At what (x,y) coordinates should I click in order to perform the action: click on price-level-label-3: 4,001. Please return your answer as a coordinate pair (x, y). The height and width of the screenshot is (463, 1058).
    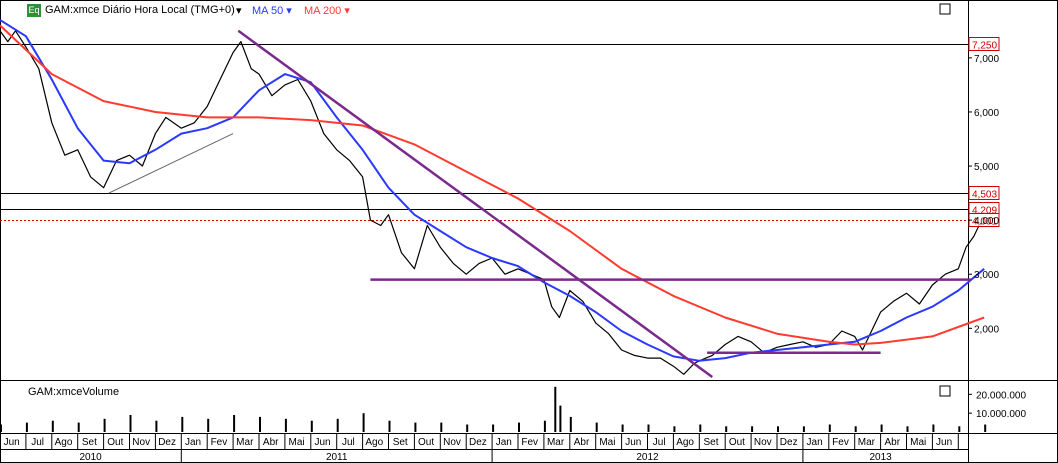
    Looking at the image, I should click on (984, 222).